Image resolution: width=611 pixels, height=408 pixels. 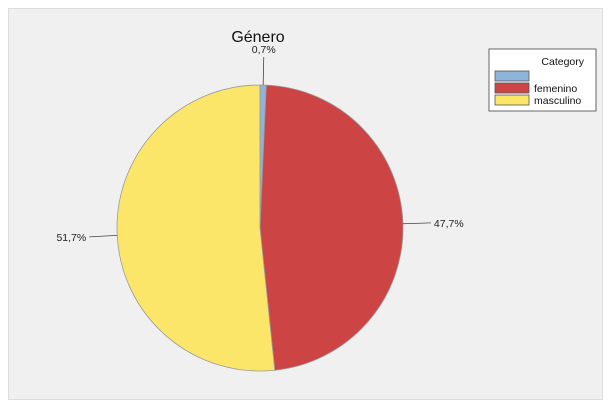 What do you see at coordinates (257, 37) in the screenshot?
I see `chart-title: Género` at bounding box center [257, 37].